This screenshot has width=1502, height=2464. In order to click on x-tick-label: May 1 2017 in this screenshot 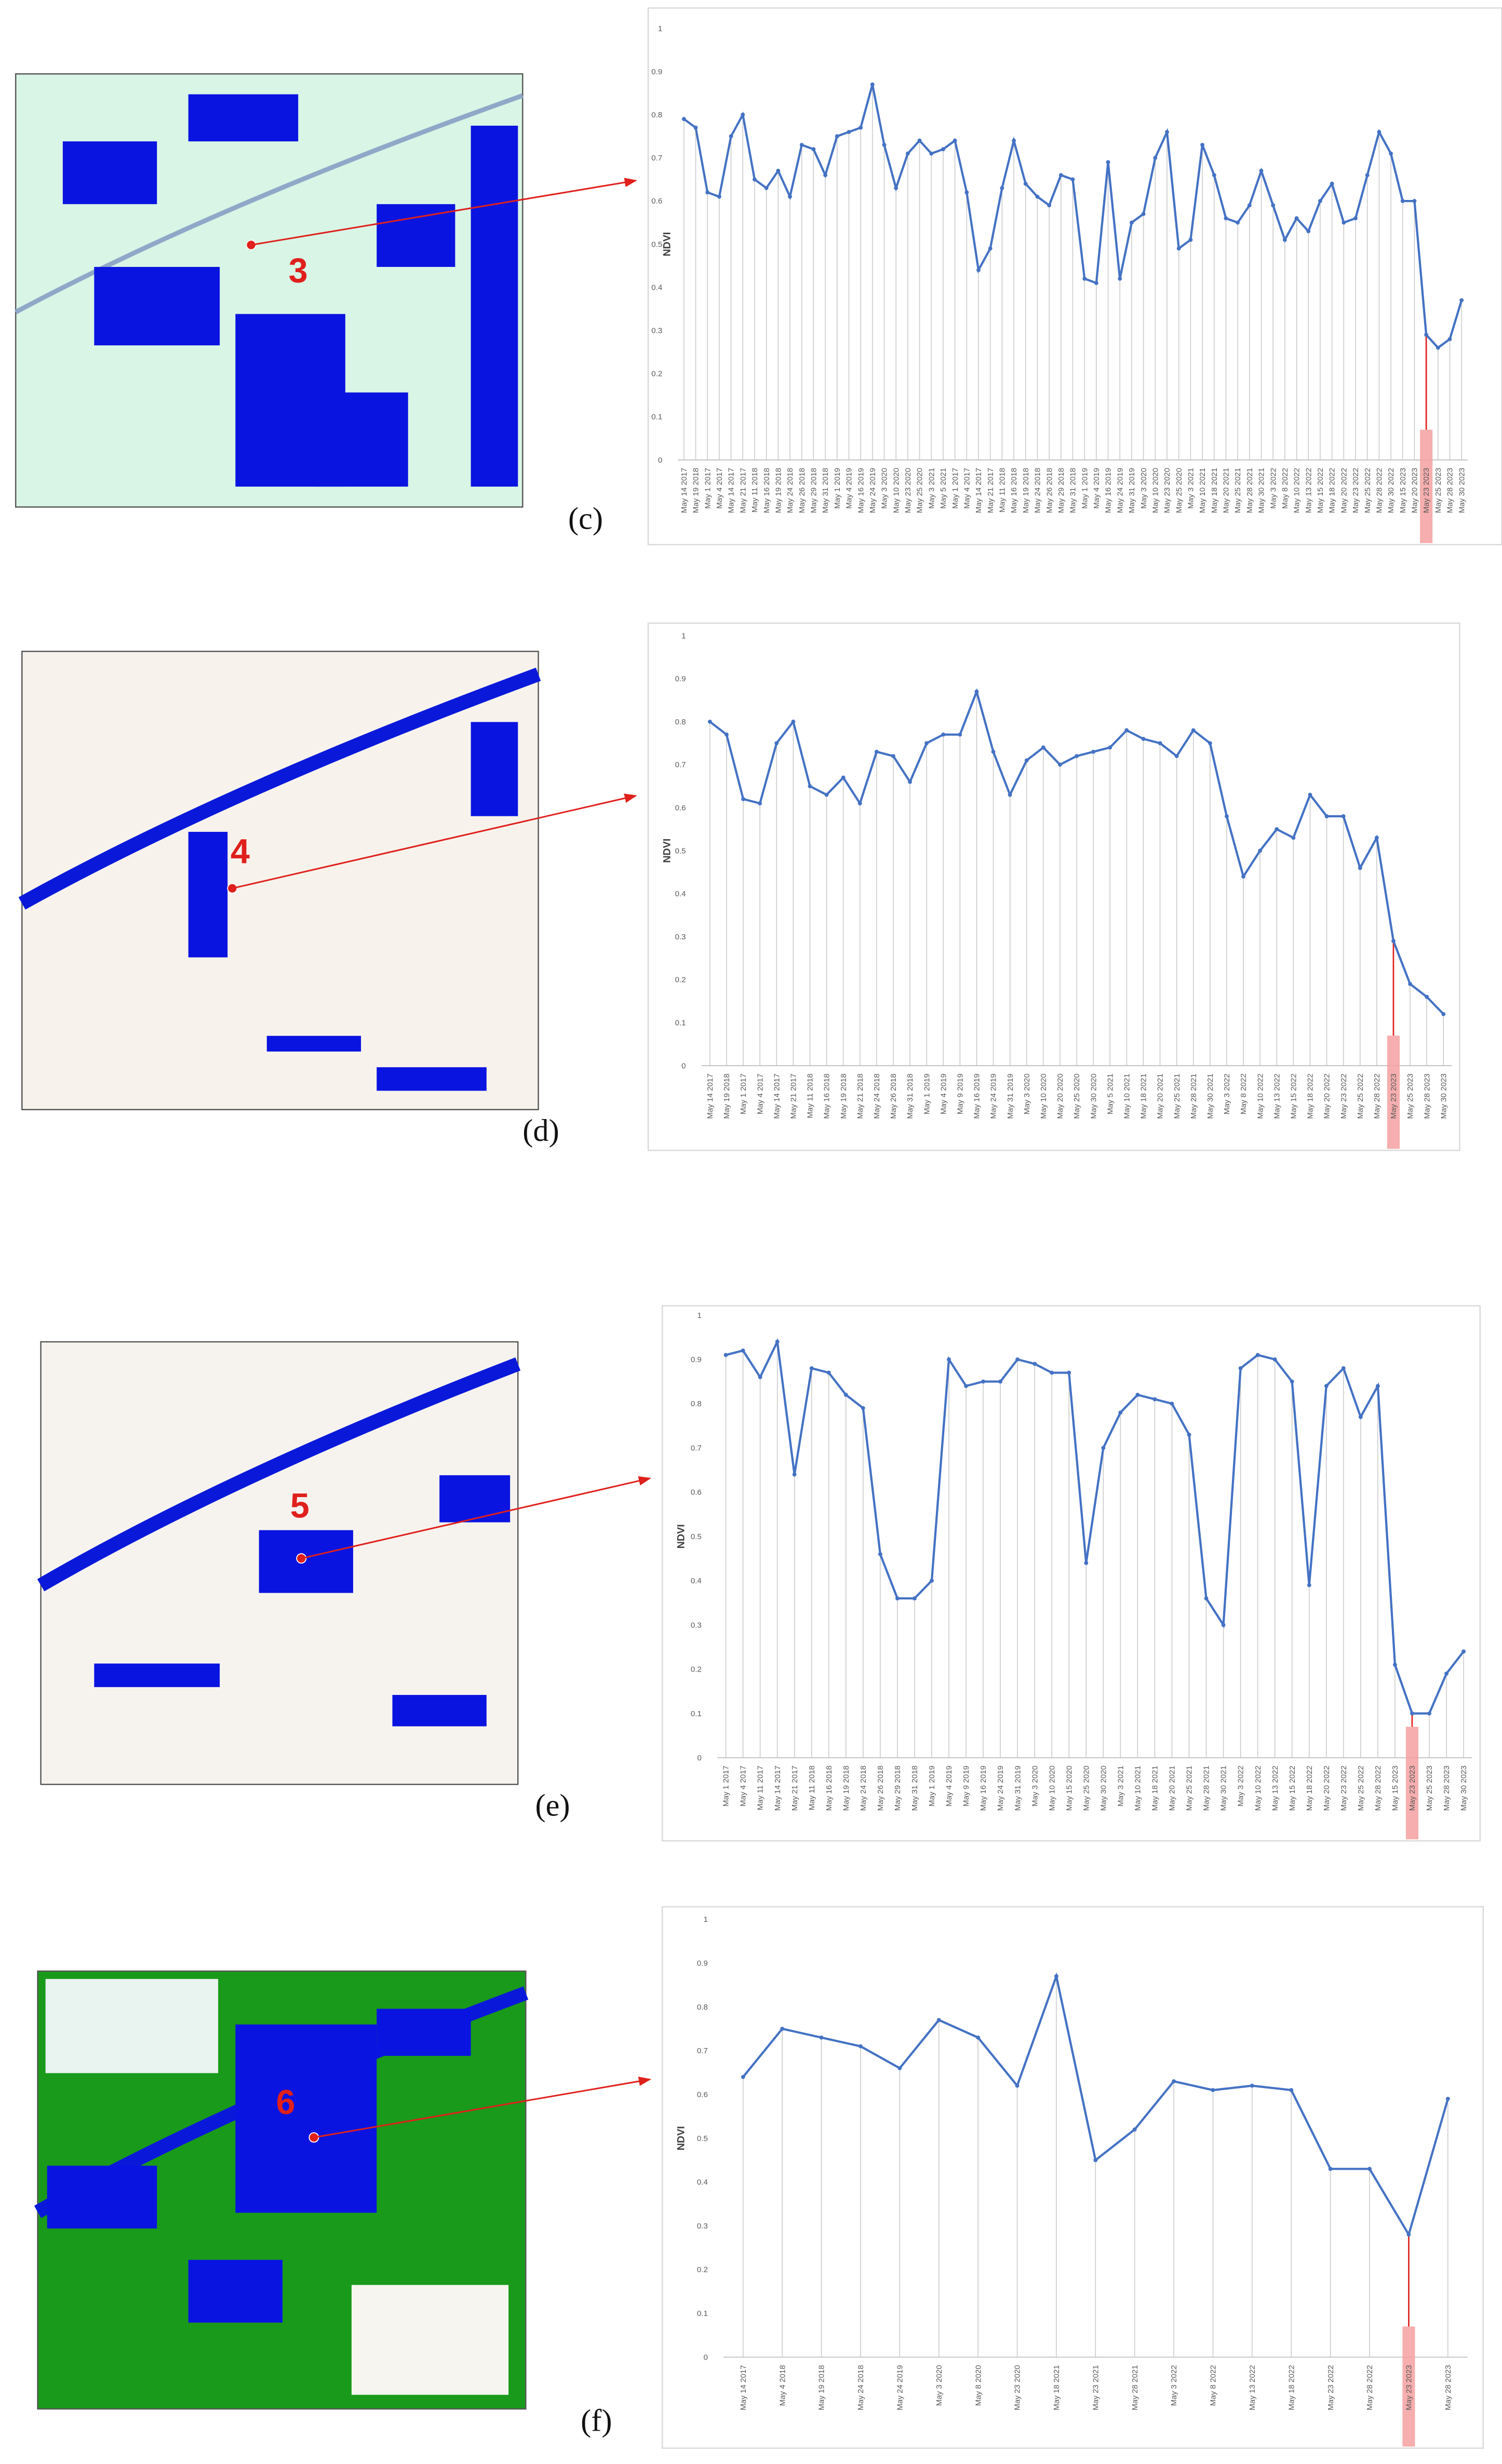, I will do `click(727, 1786)`.